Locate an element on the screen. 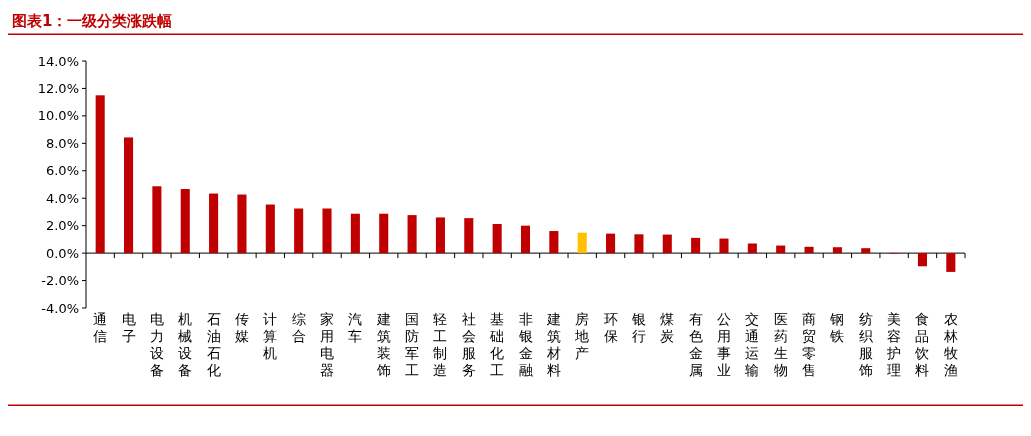 Image resolution: width=1031 pixels, height=436 pixels. y-tick-label: 8.0% is located at coordinates (62, 143).